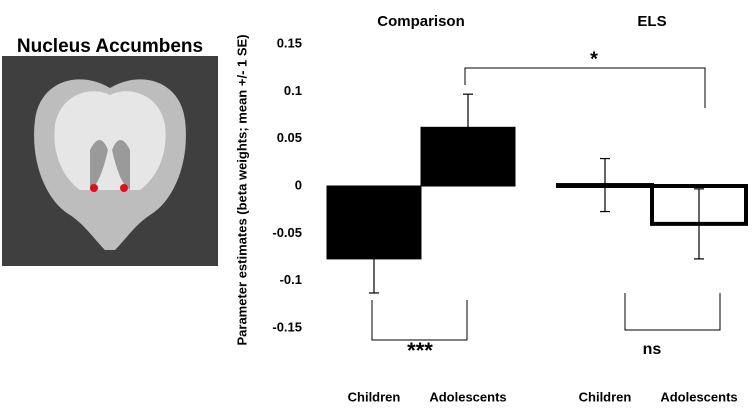  What do you see at coordinates (298, 184) in the screenshot?
I see `y-tick-label: 0` at bounding box center [298, 184].